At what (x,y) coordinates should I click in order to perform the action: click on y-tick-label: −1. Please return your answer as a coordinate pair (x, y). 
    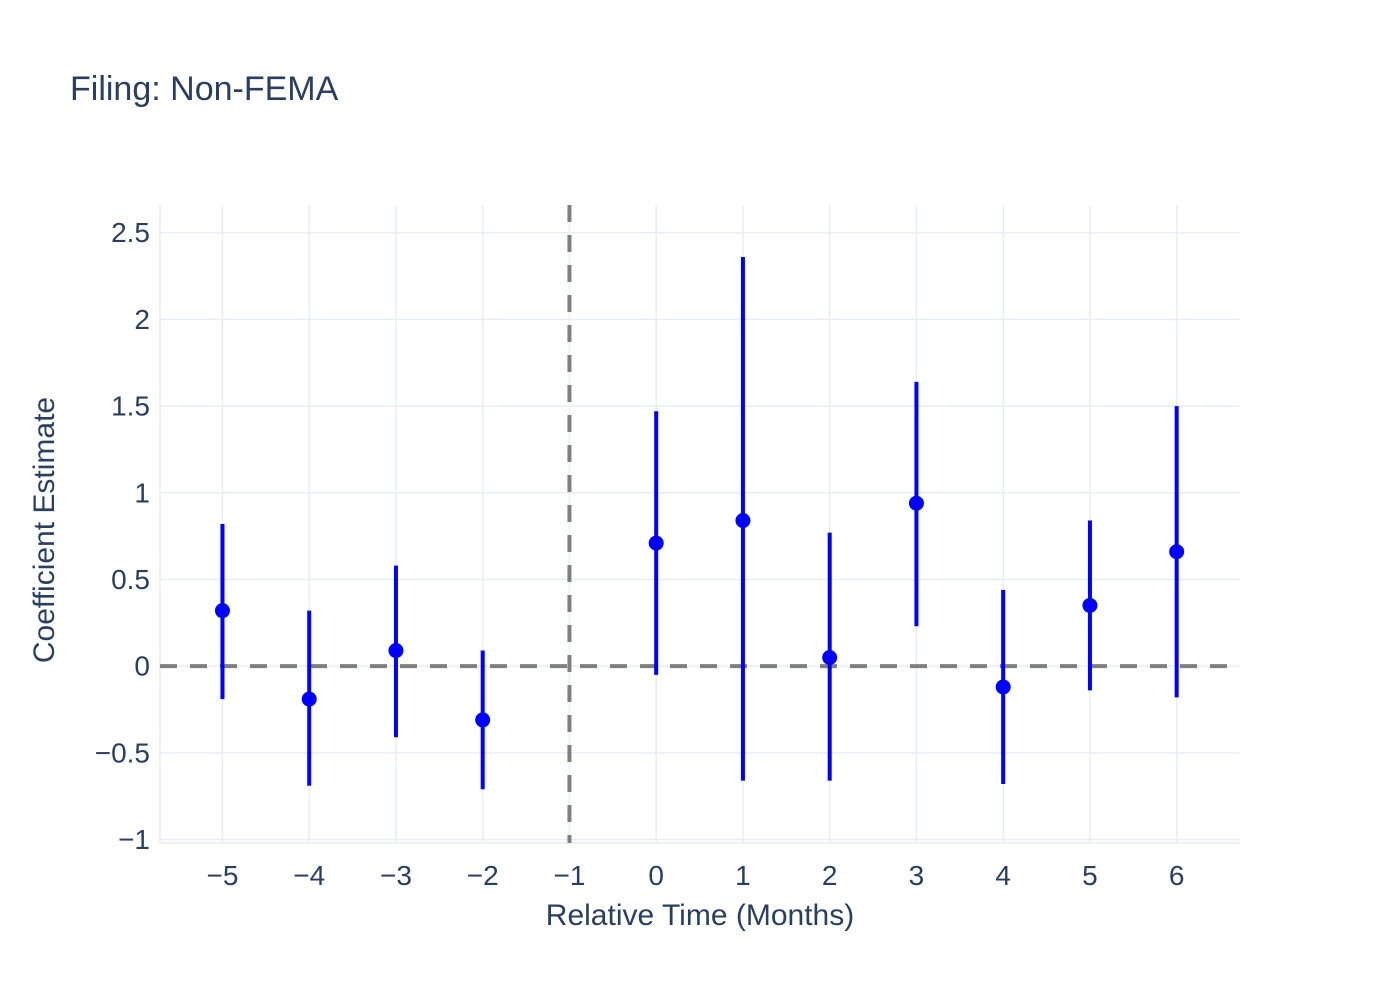
    Looking at the image, I should click on (134, 839).